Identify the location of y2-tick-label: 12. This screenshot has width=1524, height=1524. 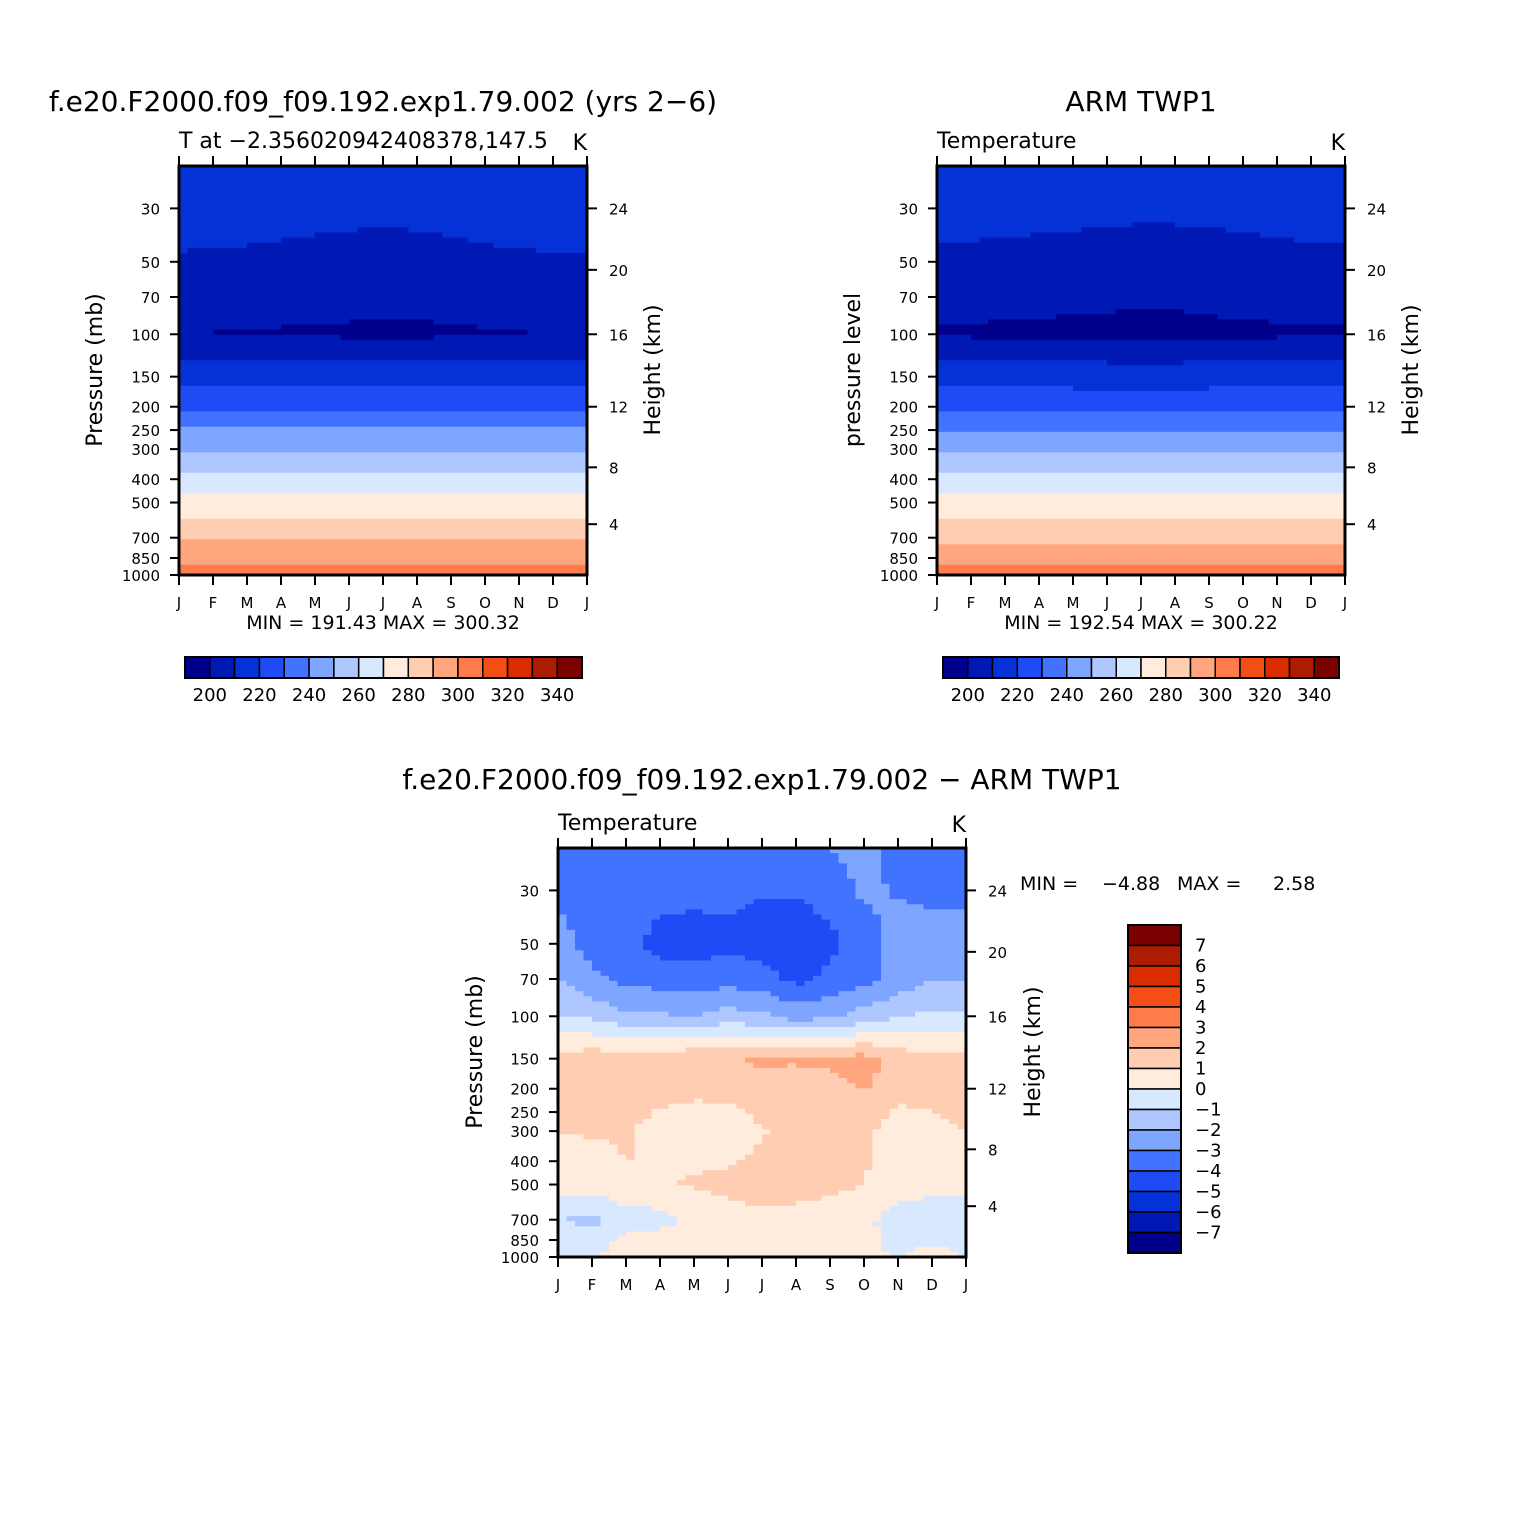
(618, 408).